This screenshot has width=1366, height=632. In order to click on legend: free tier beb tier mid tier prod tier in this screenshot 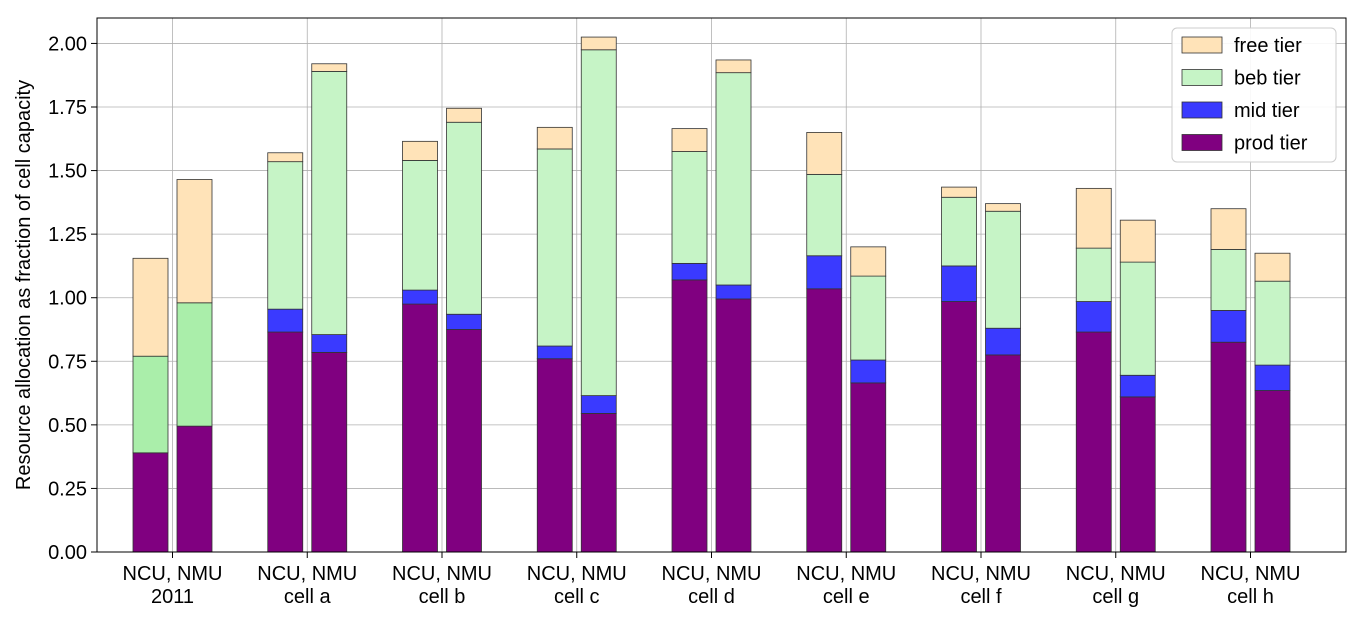, I will do `click(1254, 95)`.